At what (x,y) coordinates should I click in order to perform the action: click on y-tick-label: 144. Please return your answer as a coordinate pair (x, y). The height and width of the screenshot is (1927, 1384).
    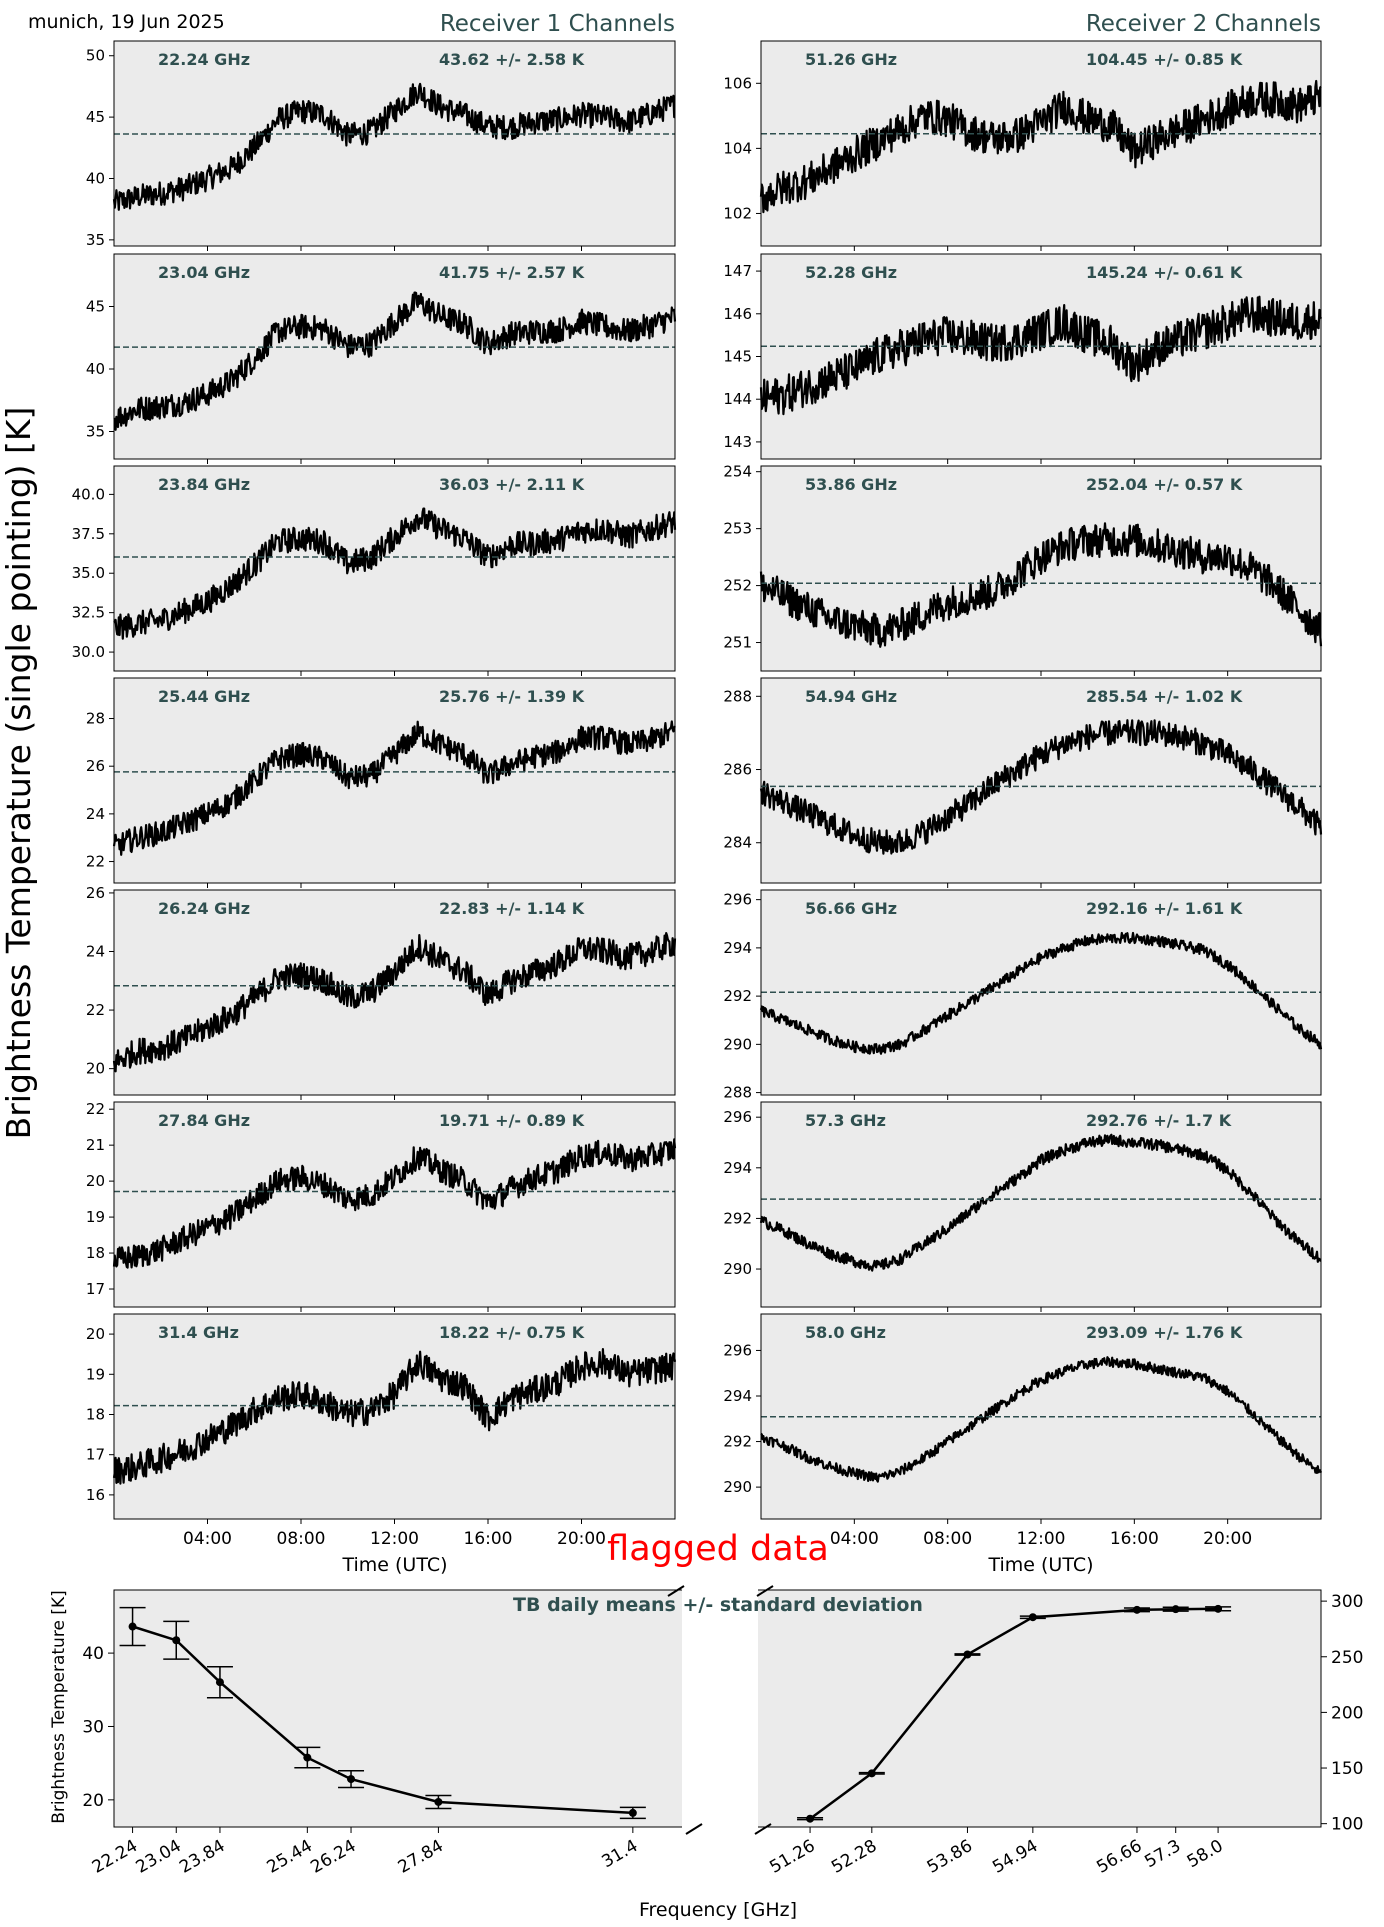
    Looking at the image, I should click on (737, 399).